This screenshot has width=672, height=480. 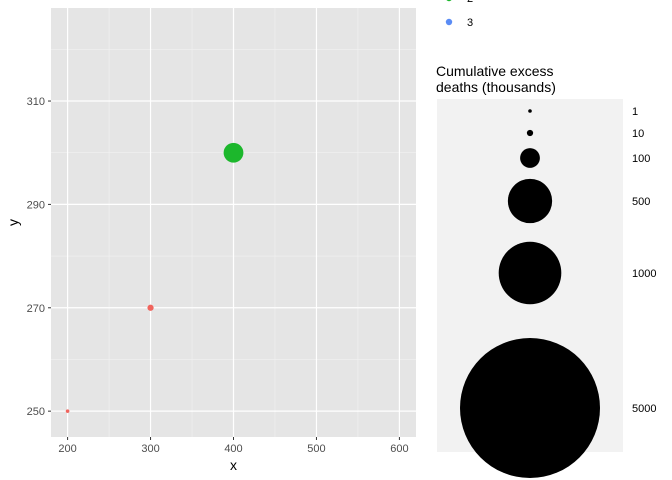 What do you see at coordinates (495, 71) in the screenshot?
I see `size-legend-title-line1: Cumulative excess` at bounding box center [495, 71].